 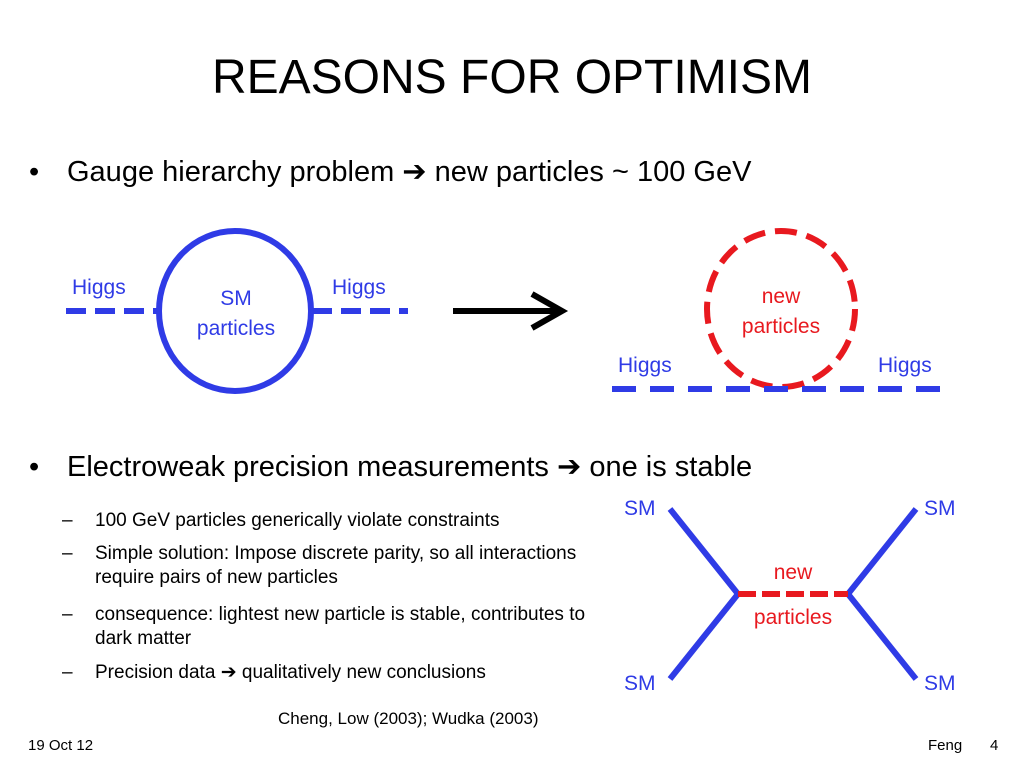 I want to click on scattering-diagram: SM SM SM SM new particles, so click(x=790, y=596).